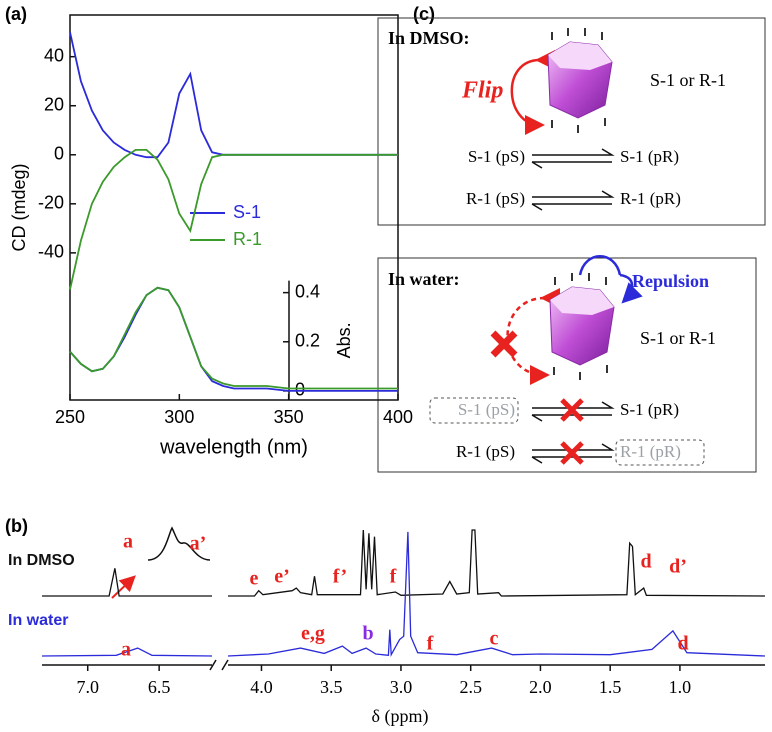 This screenshot has width=772, height=732. Describe the element at coordinates (87, 687) in the screenshot. I see `x-tick-label: 7.0` at that location.